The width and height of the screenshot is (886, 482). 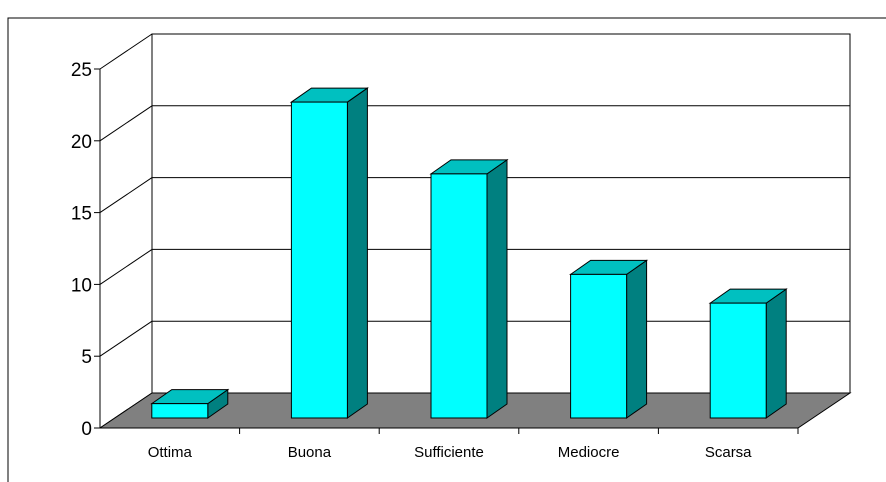 I want to click on x-tick-label: Buona, so click(x=310, y=452).